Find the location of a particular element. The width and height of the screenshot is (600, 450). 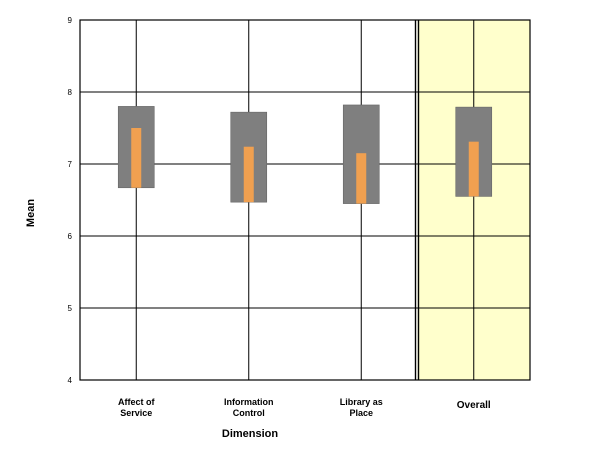

y-tick-label: 7 is located at coordinates (70, 164).